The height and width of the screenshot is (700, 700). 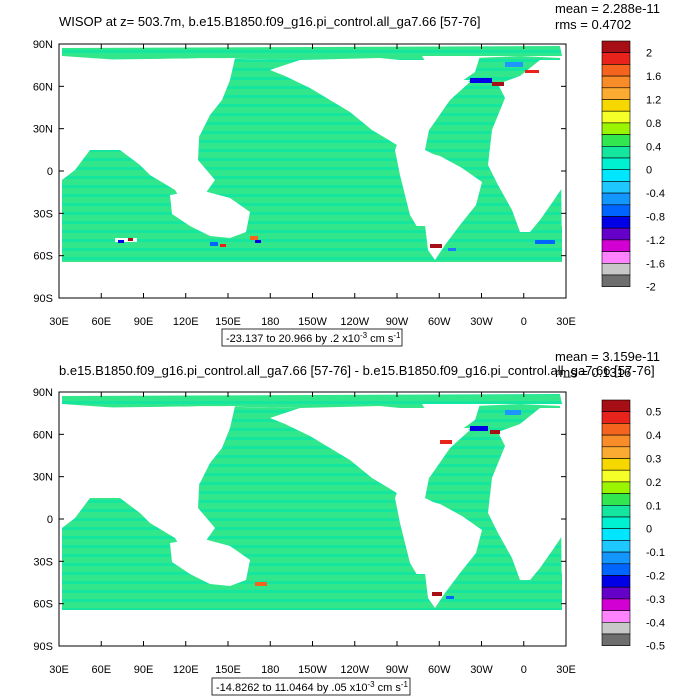 What do you see at coordinates (148, 451) in the screenshot?
I see `land-eurasia-west-b` at bounding box center [148, 451].